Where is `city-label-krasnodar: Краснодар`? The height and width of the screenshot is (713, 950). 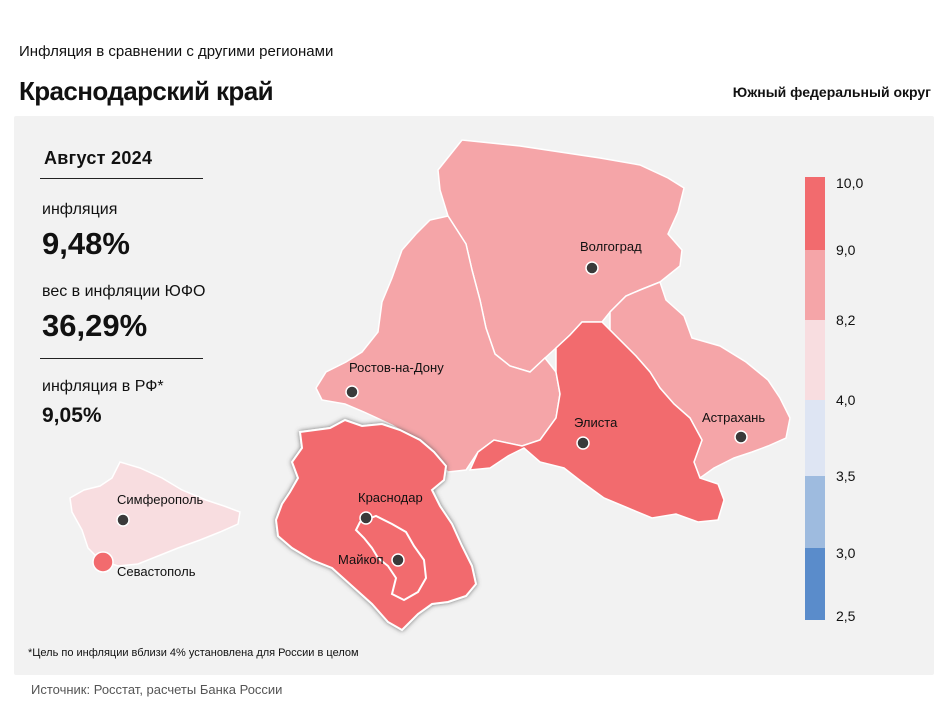 city-label-krasnodar: Краснодар is located at coordinates (390, 497).